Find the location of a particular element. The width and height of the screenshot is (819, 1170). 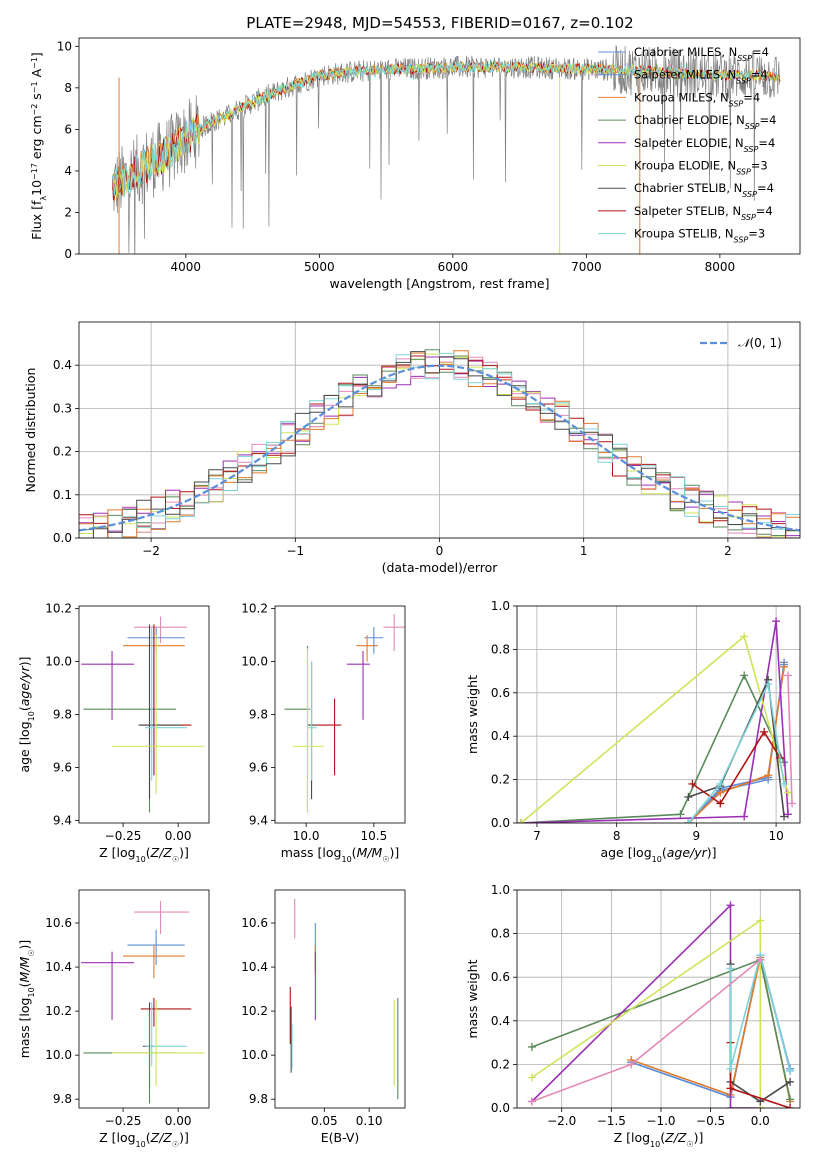

x-tick-label: 7000 is located at coordinates (586, 267).